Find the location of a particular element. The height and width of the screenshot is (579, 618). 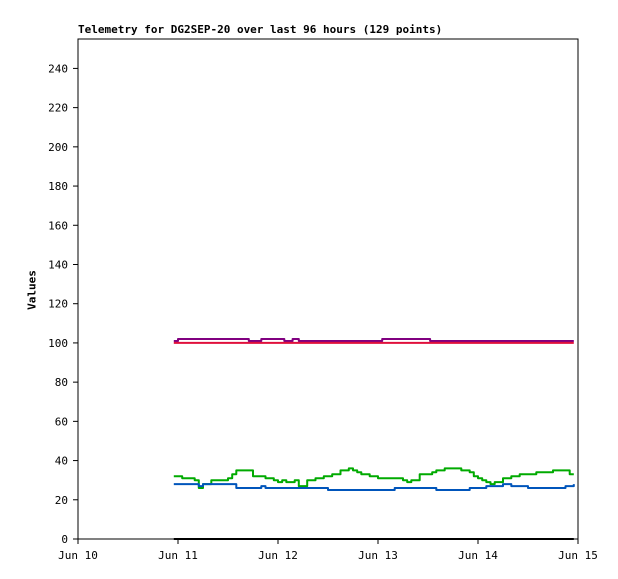

x-tick-label: Jun 12 is located at coordinates (278, 555).